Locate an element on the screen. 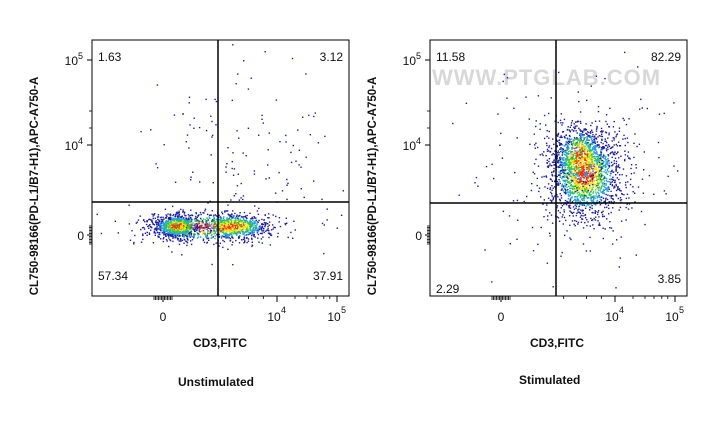  y-tick-exponent: 5 is located at coordinates (418, 56).